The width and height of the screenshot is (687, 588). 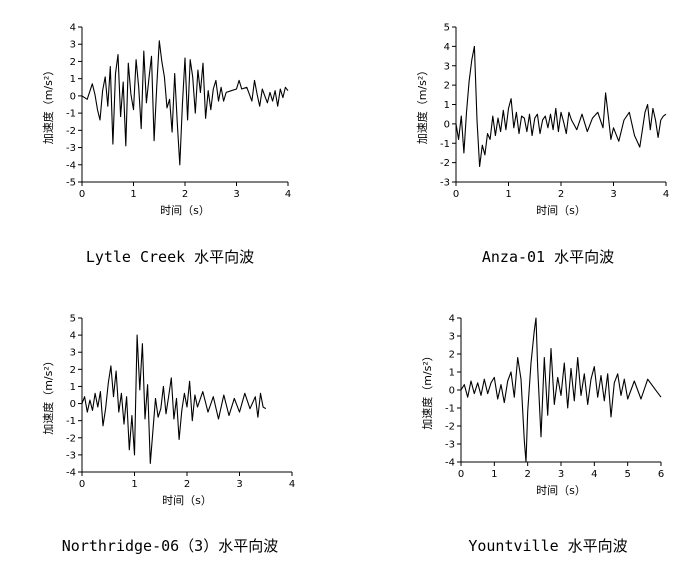 I want to click on chart-4: -4 -3 -2 -1 0 1 2 3 4 0 1 2 3 4 5 6 时间（s） 加速度（m/s²）, so click(x=542, y=406).